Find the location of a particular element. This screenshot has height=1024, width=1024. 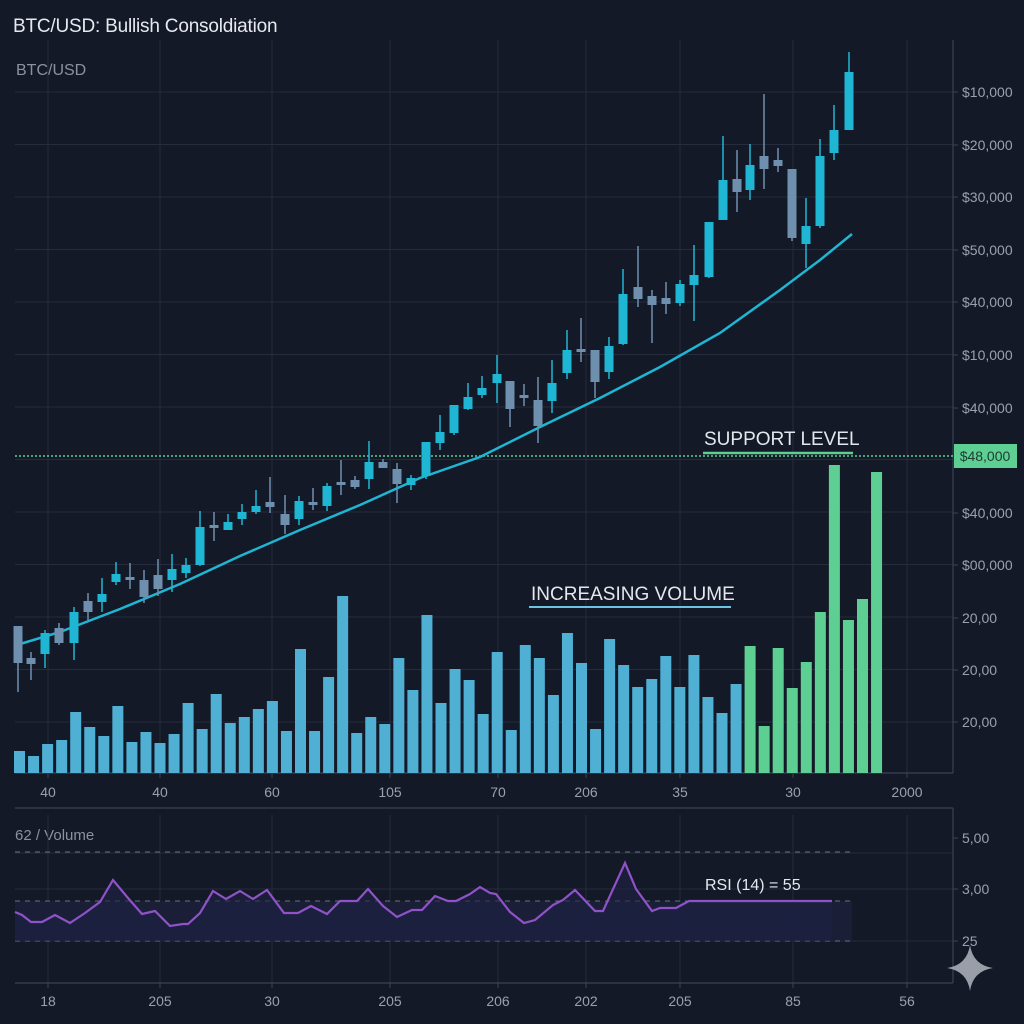

rsi-x-tick-label: 30 is located at coordinates (272, 1001).